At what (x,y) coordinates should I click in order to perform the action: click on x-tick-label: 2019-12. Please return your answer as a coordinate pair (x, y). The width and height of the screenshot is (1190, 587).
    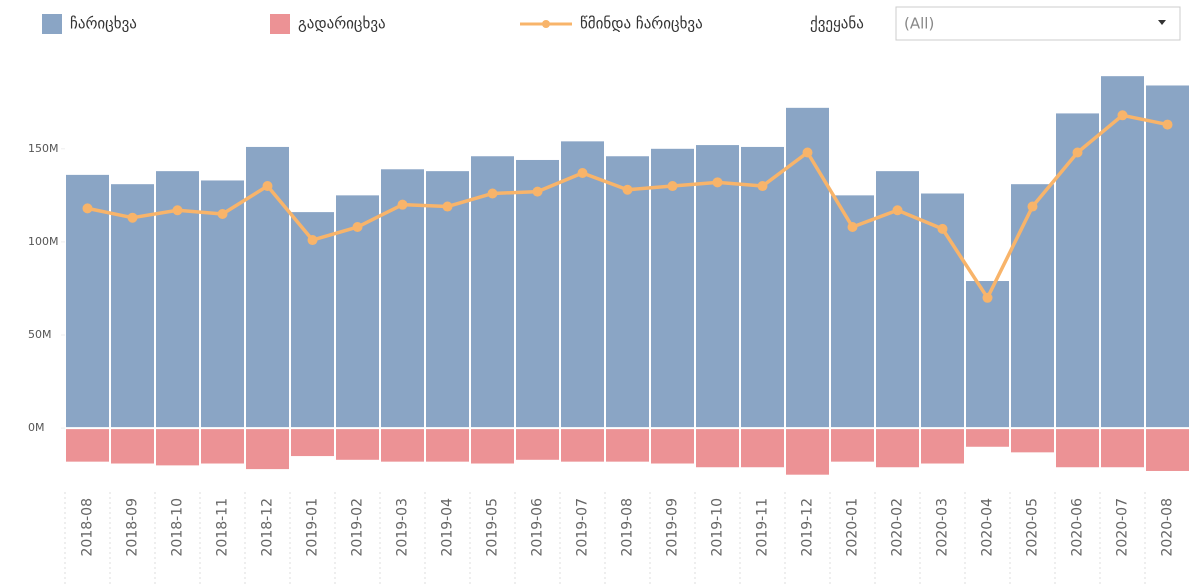
    Looking at the image, I should click on (808, 527).